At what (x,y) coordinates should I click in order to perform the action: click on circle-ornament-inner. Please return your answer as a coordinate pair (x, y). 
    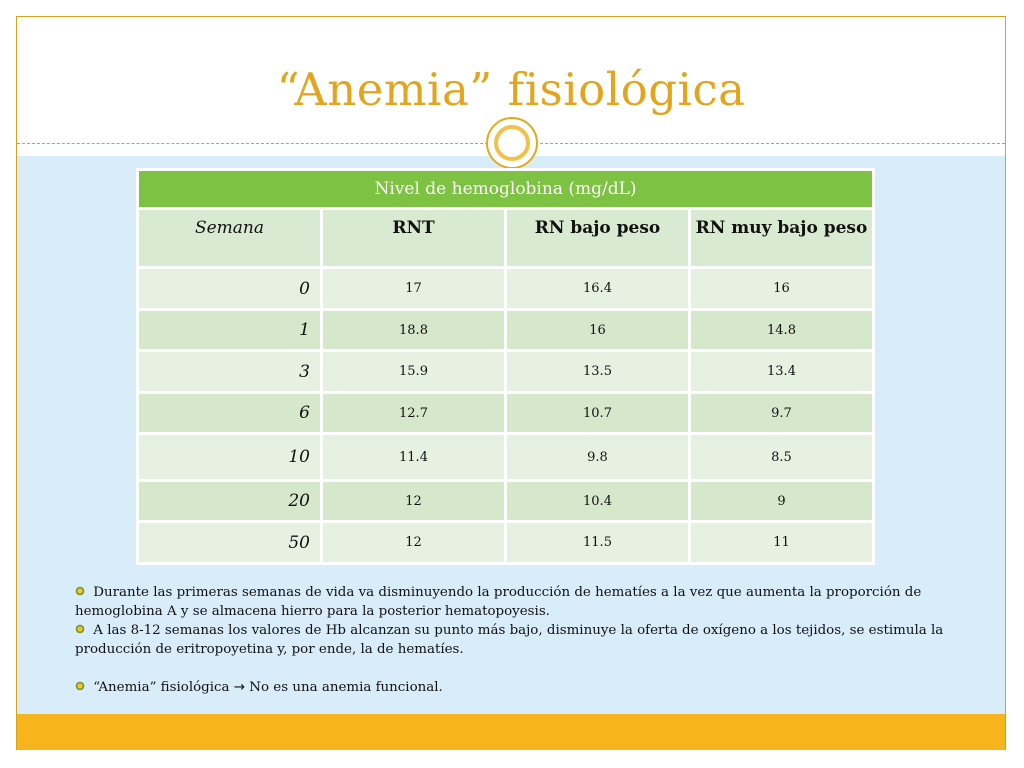
    Looking at the image, I should click on (512, 143).